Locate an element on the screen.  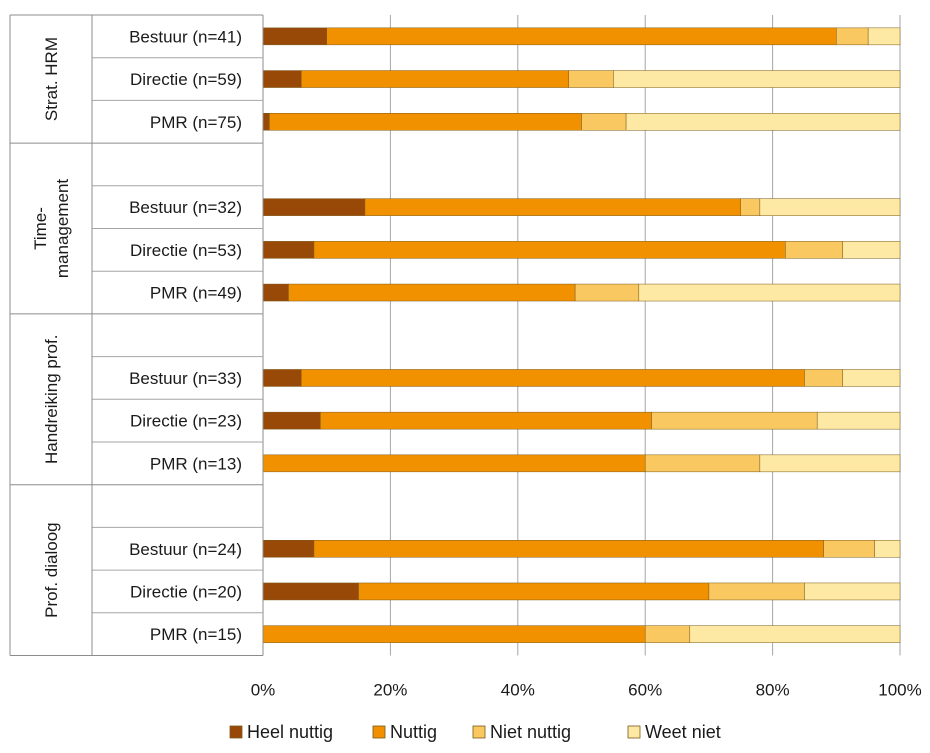
row-label: Bestuur (n=32) is located at coordinates (185, 207).